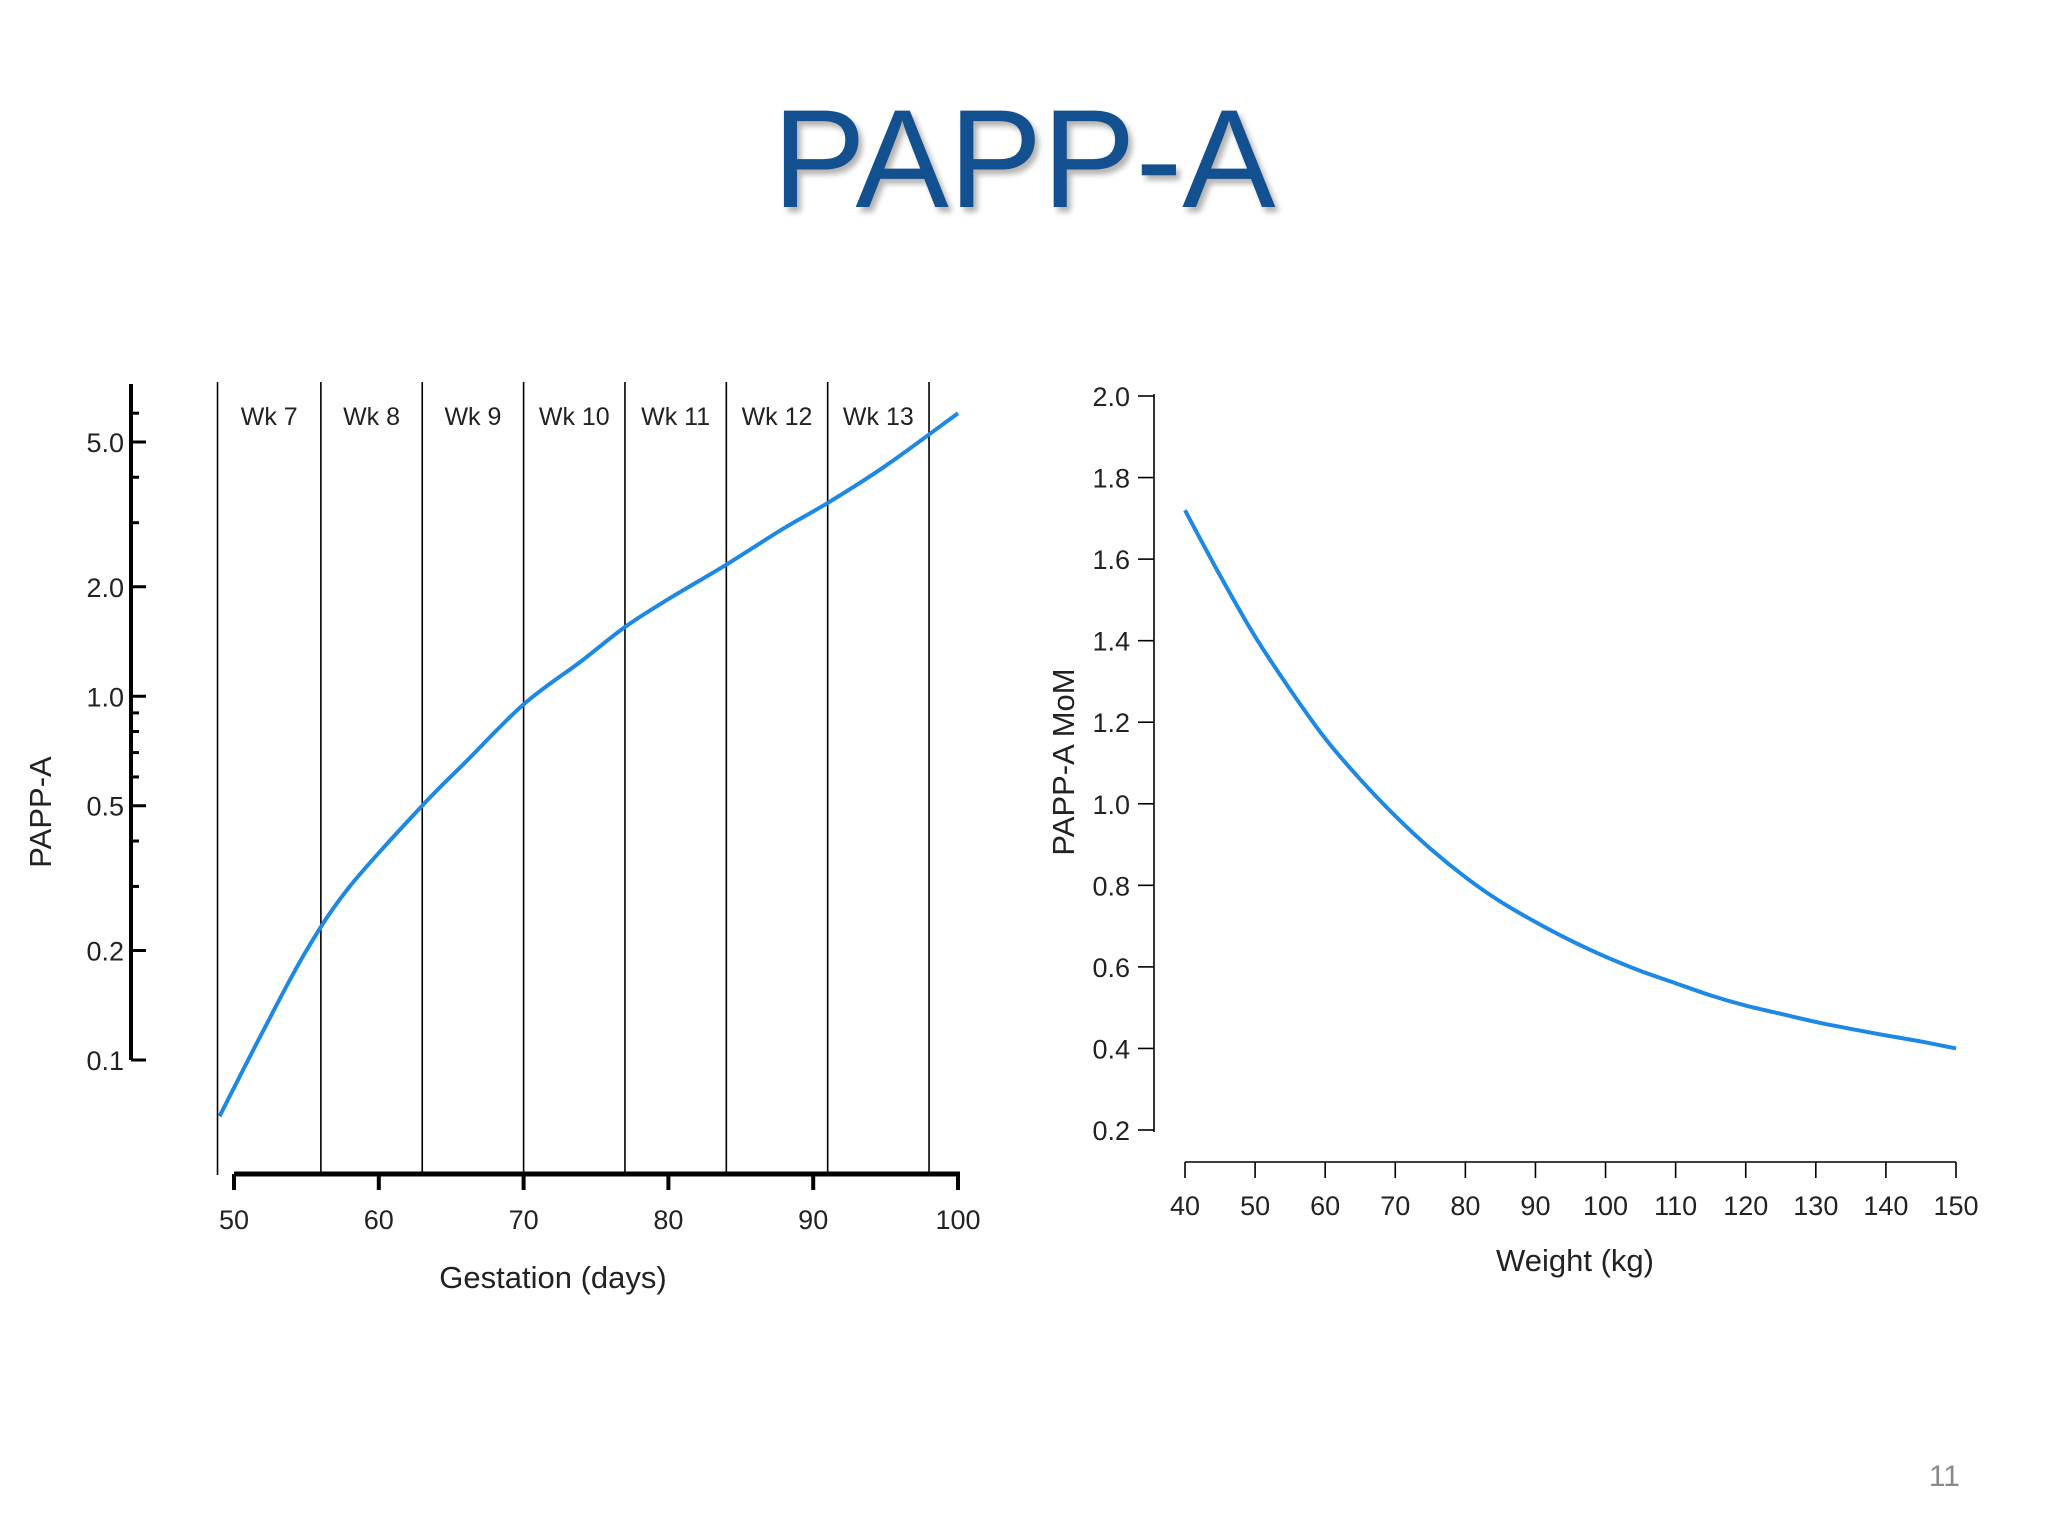 This screenshot has height=1536, width=2048. I want to click on x-axis-label: Gestation (days), so click(552, 1277).